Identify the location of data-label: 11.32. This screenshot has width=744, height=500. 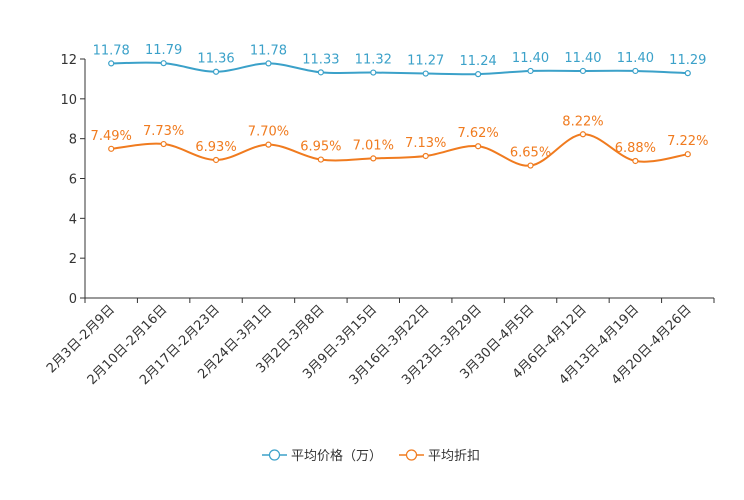
(373, 60).